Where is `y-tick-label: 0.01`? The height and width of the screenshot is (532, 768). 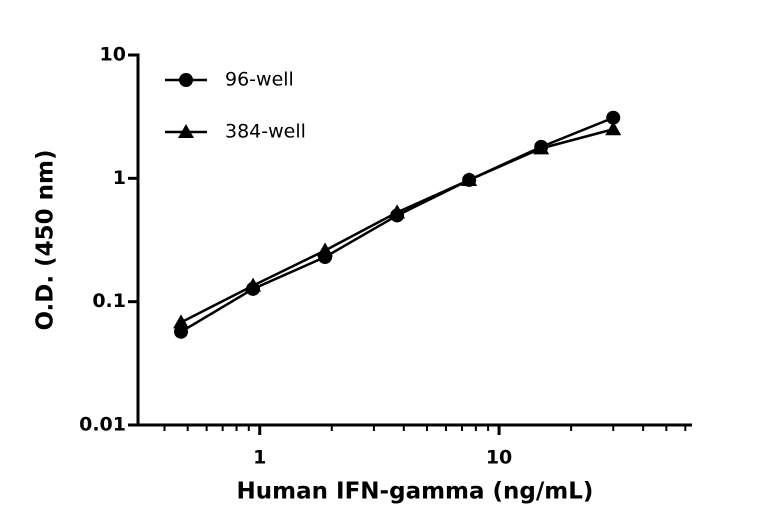 y-tick-label: 0.01 is located at coordinates (102, 425).